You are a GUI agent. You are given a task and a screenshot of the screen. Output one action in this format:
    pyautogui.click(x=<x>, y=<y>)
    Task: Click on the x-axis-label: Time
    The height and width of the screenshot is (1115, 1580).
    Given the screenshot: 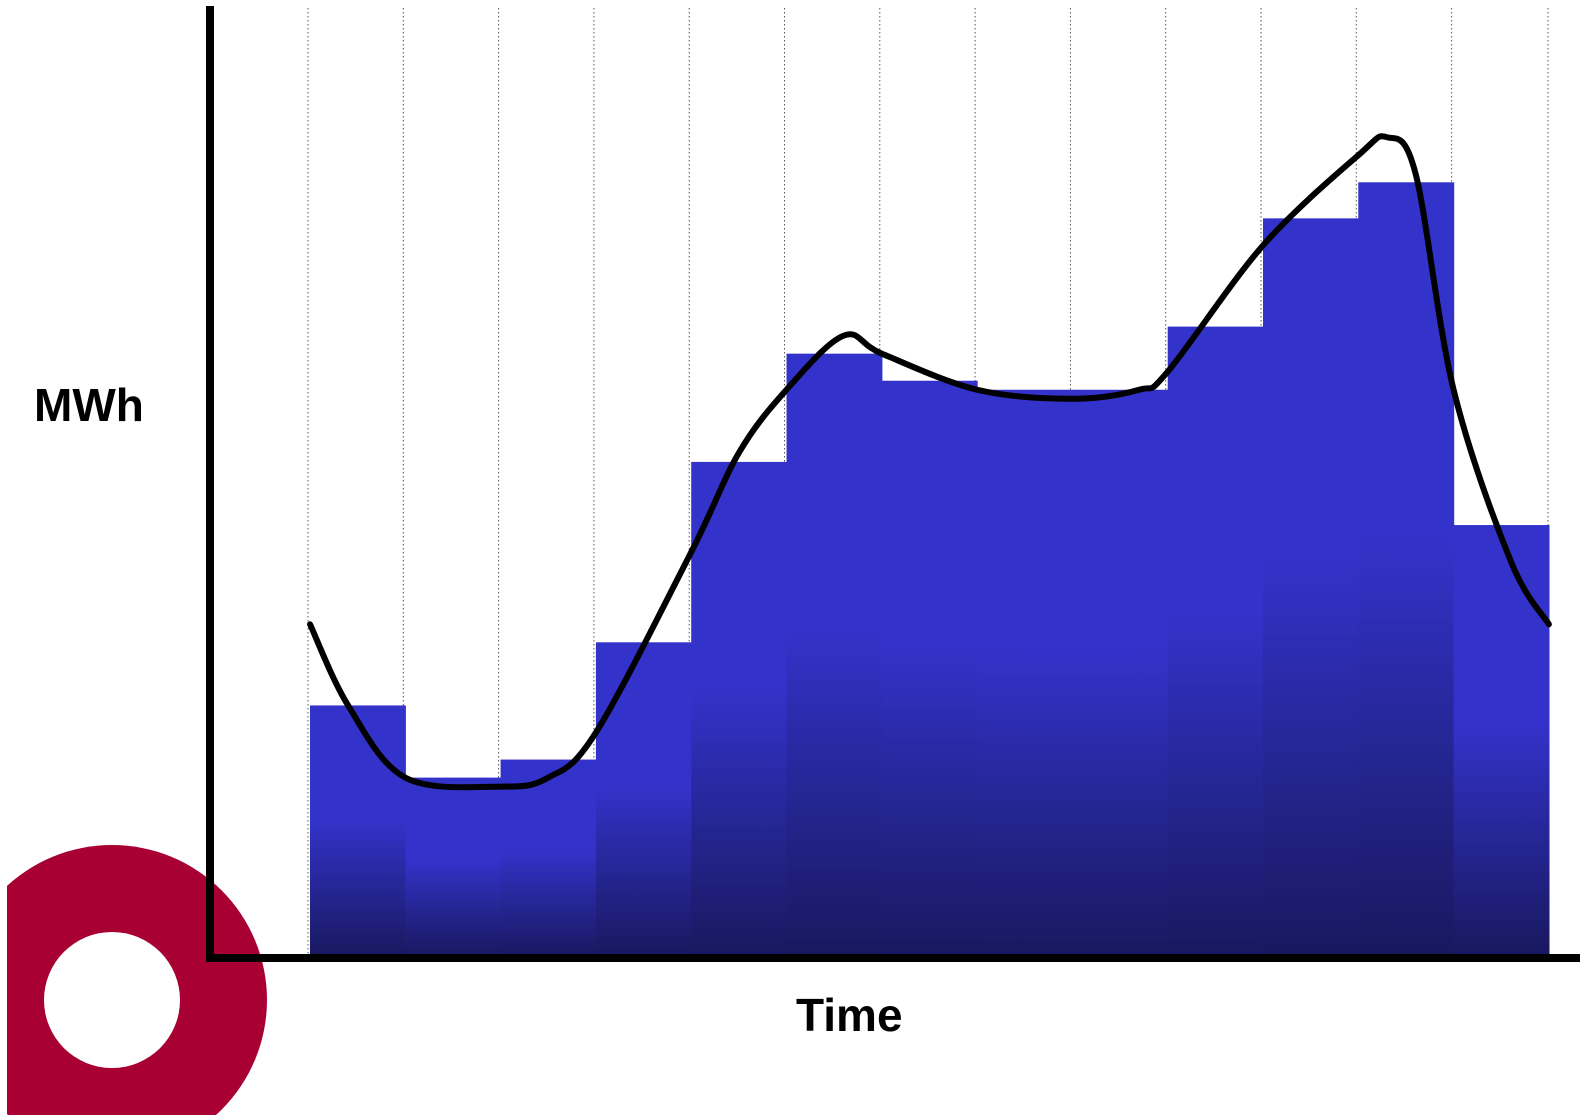 What is the action you would take?
    pyautogui.click(x=849, y=1015)
    